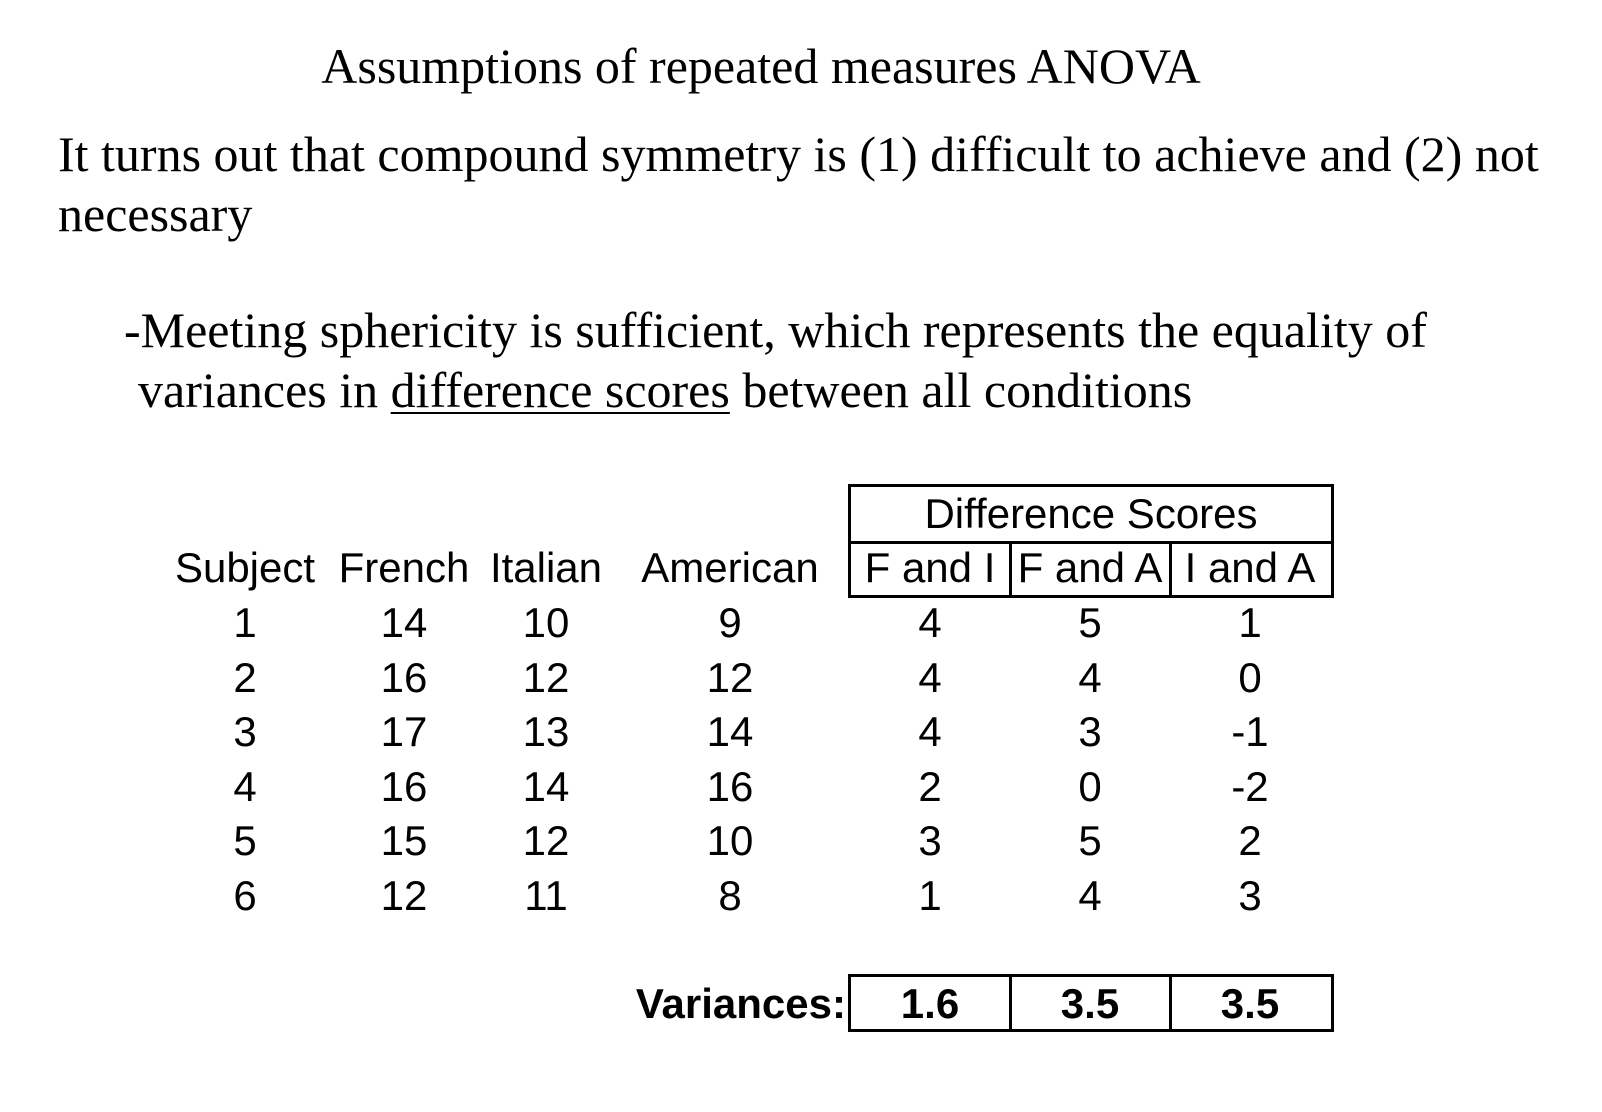  I want to click on cell-american: 8, so click(730, 895).